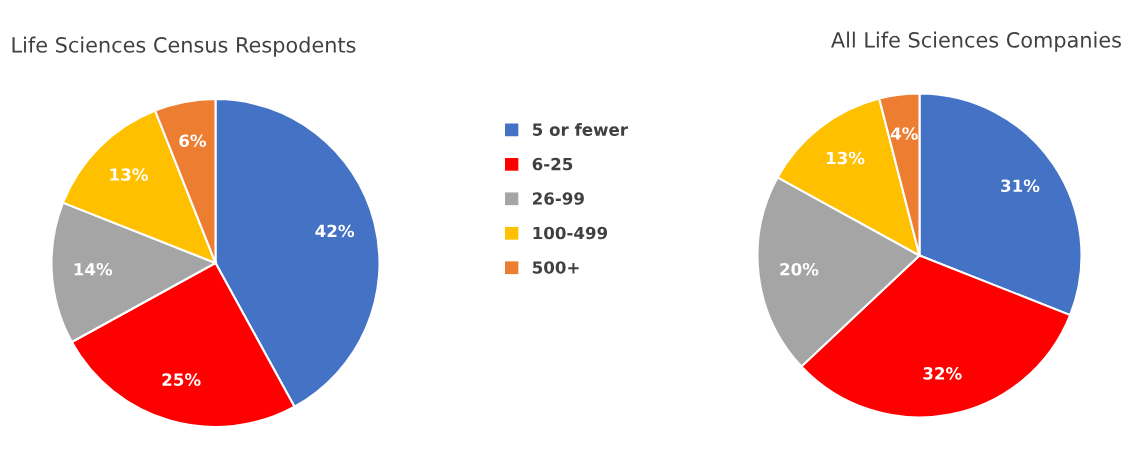  Describe the element at coordinates (555, 267) in the screenshot. I see `legend-label: 500+` at that location.